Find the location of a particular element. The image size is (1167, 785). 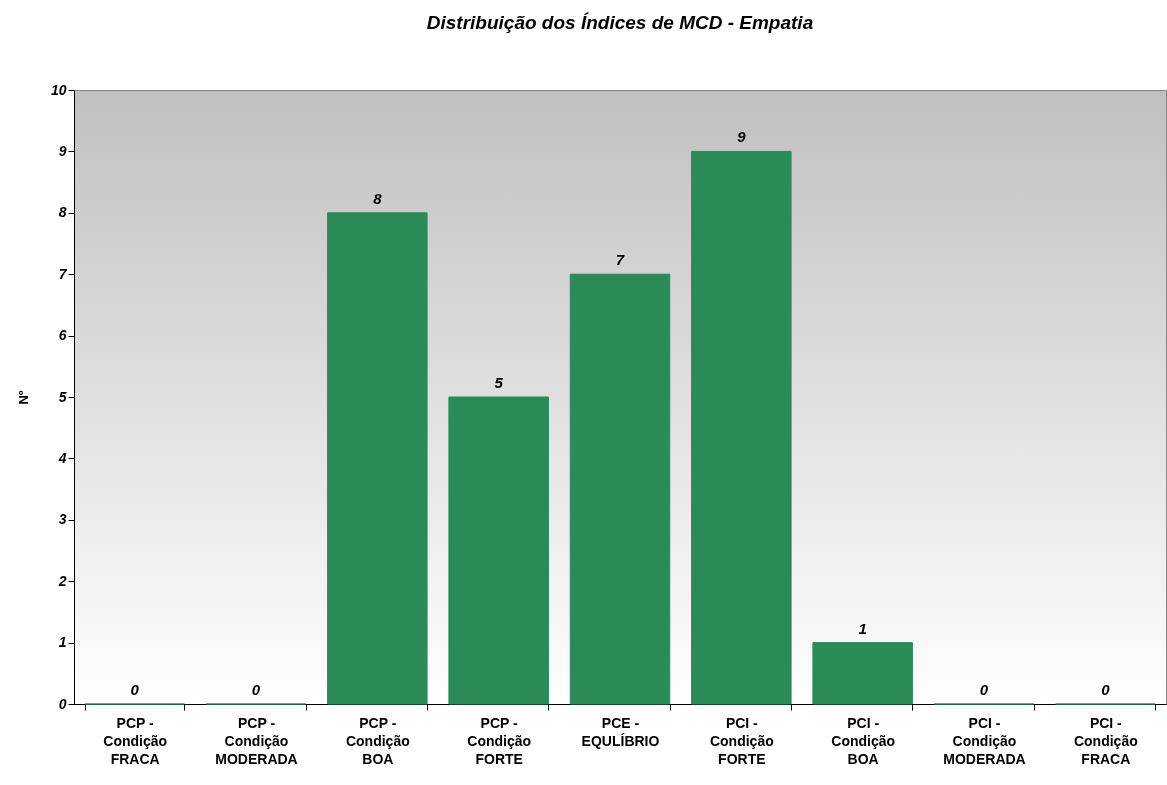

x-tick-label: PCP - Condição FRACA is located at coordinates (135, 740).